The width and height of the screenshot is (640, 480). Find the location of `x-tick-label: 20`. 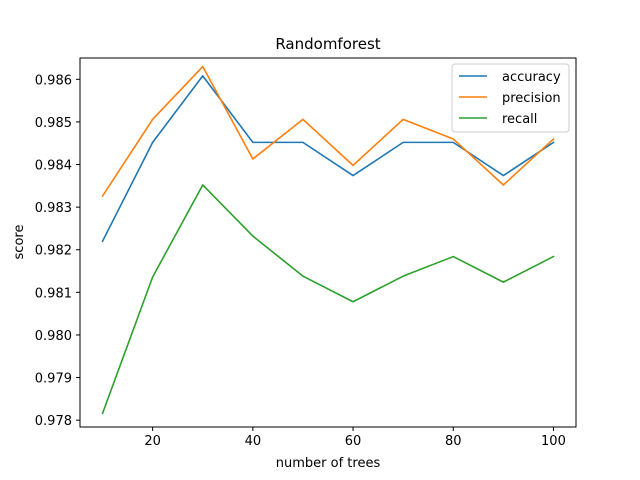

x-tick-label: 20 is located at coordinates (152, 441).